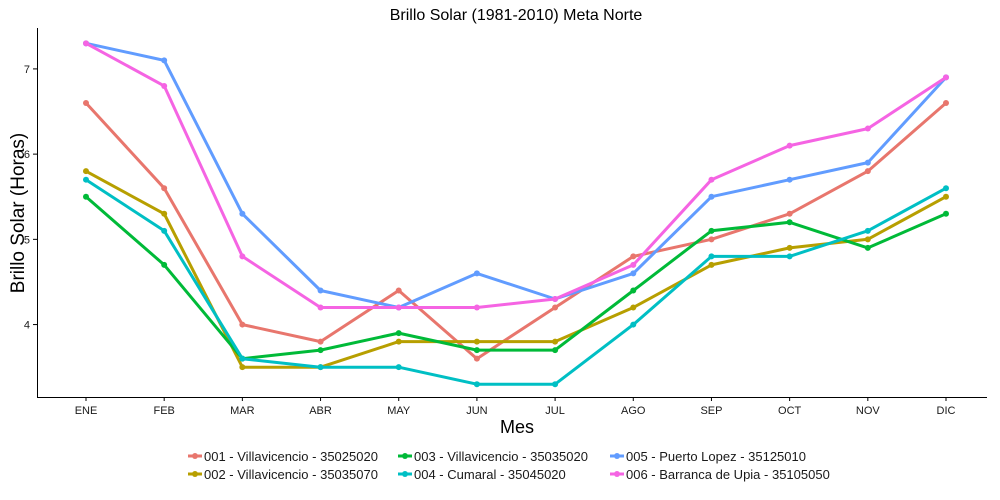 This screenshot has width=1000, height=500. Describe the element at coordinates (27, 240) in the screenshot. I see `y-tick-label: 5` at that location.